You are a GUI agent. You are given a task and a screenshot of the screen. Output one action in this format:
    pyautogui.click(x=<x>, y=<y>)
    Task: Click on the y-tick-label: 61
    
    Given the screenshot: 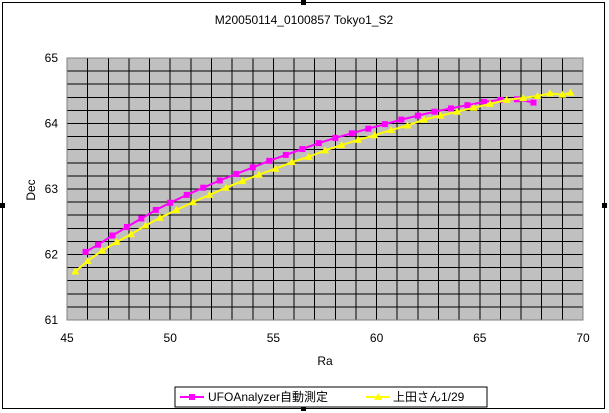 What is the action you would take?
    pyautogui.click(x=52, y=320)
    